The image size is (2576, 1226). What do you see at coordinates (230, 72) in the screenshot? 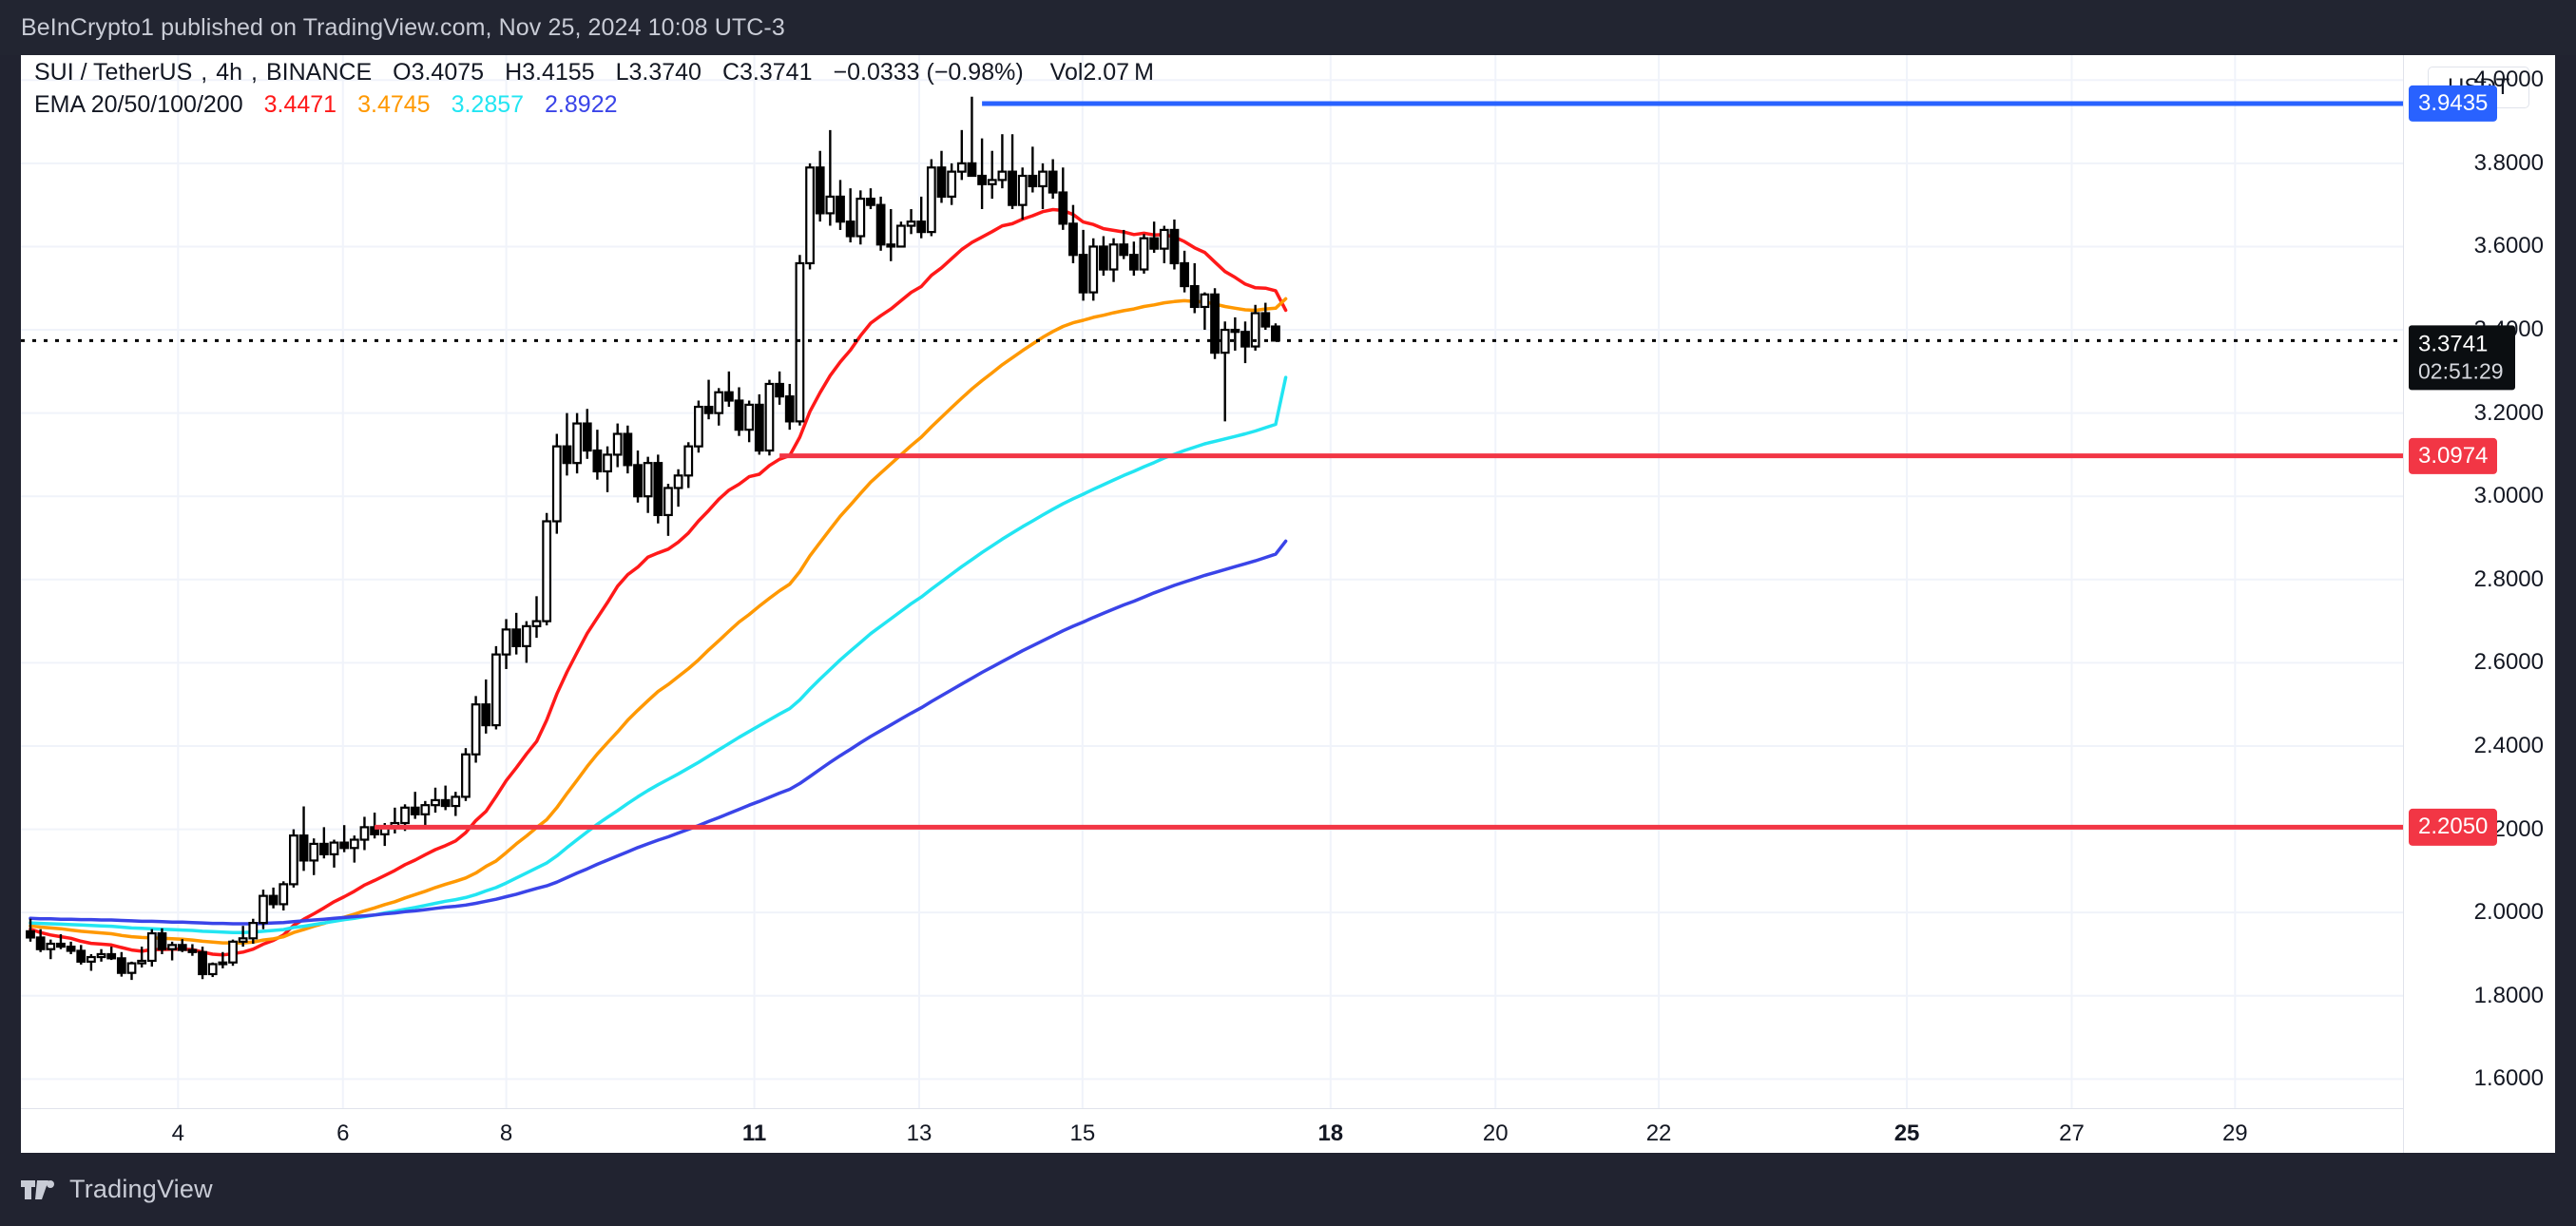
I see `legend-interval: 4h` at bounding box center [230, 72].